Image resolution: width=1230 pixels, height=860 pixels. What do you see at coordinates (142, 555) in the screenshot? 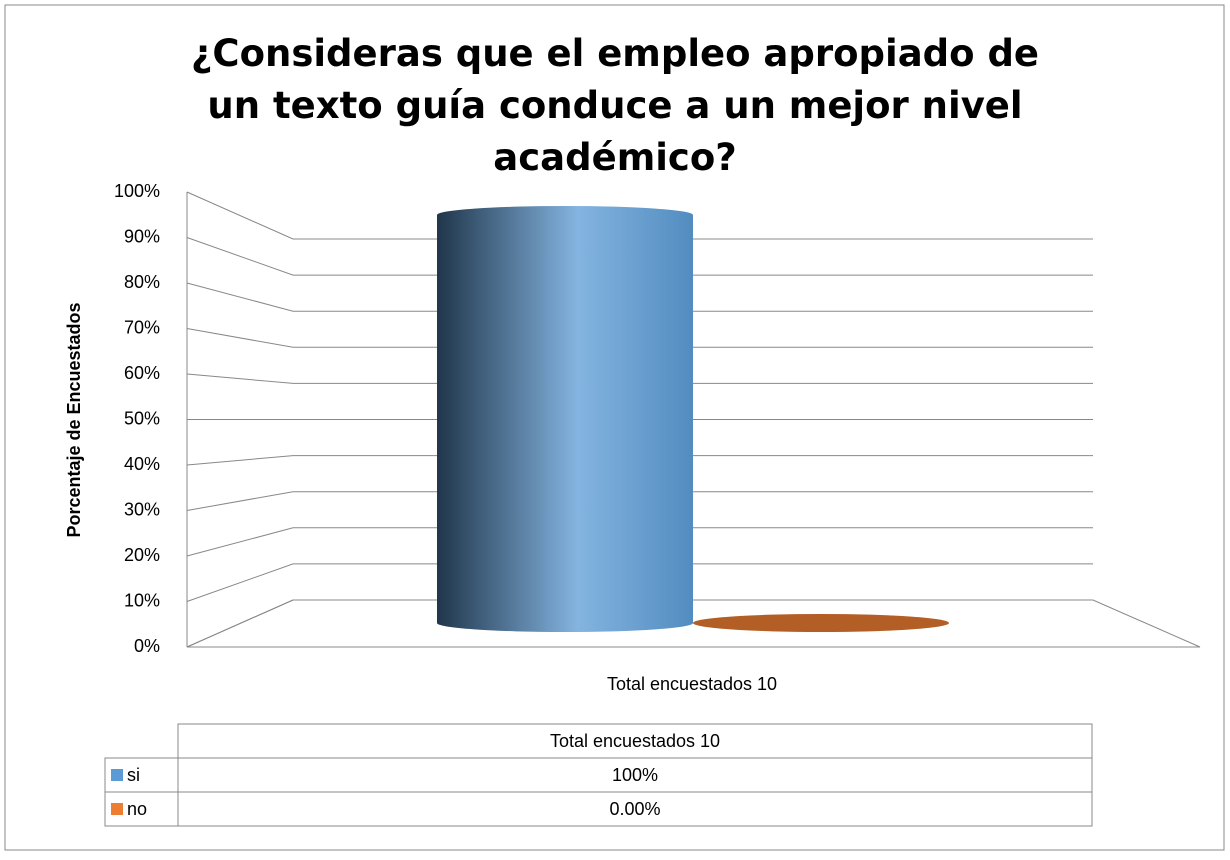
I see `y-tick-label: 20%` at bounding box center [142, 555].